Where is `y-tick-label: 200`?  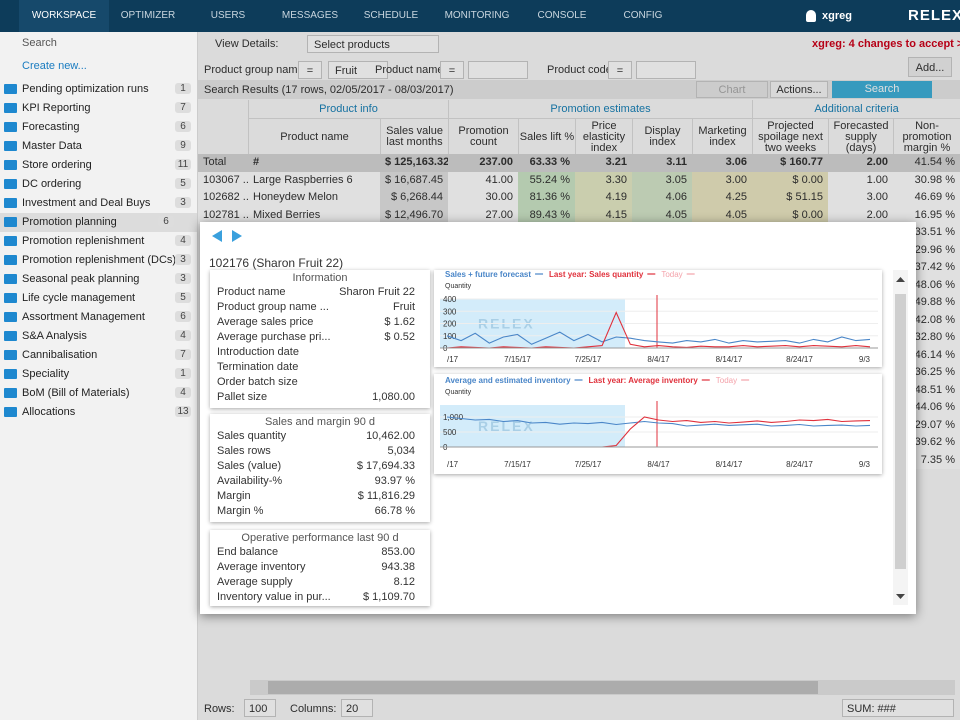
y-tick-label: 200 is located at coordinates (450, 324).